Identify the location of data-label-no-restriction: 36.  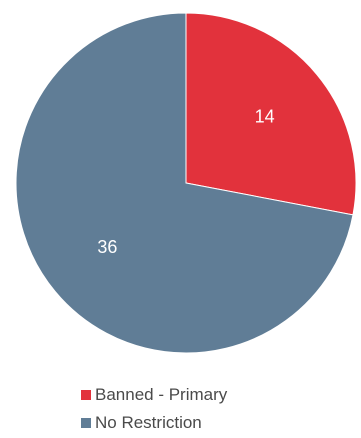
(107, 247).